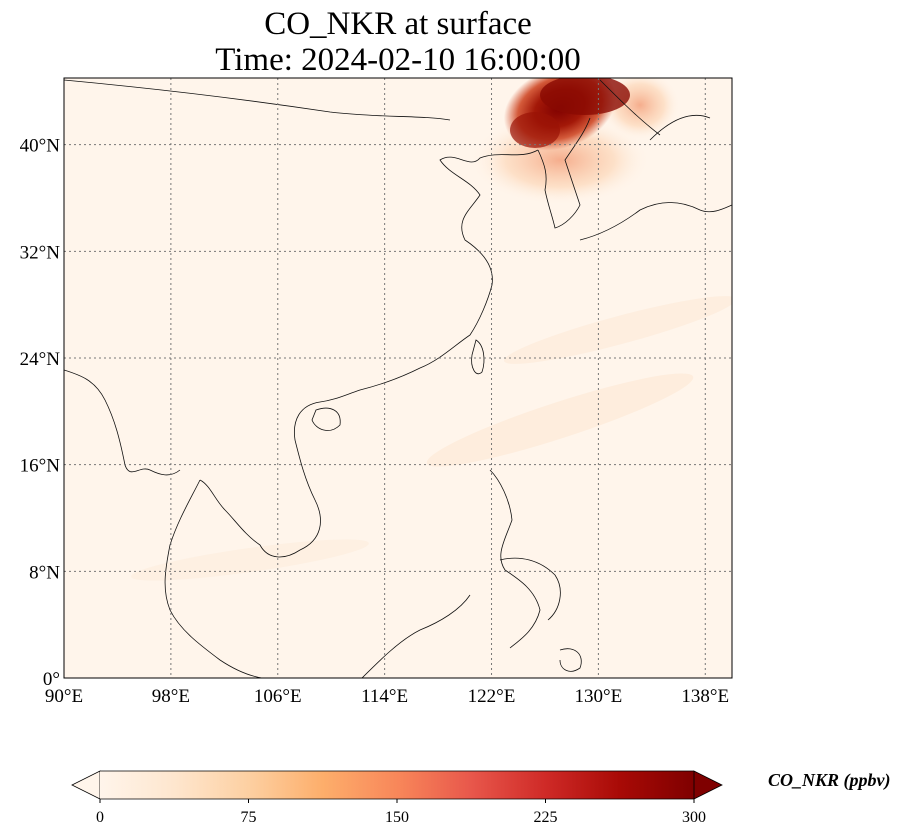  What do you see at coordinates (40, 359) in the screenshot?
I see `lat-tick-label: 24°N` at bounding box center [40, 359].